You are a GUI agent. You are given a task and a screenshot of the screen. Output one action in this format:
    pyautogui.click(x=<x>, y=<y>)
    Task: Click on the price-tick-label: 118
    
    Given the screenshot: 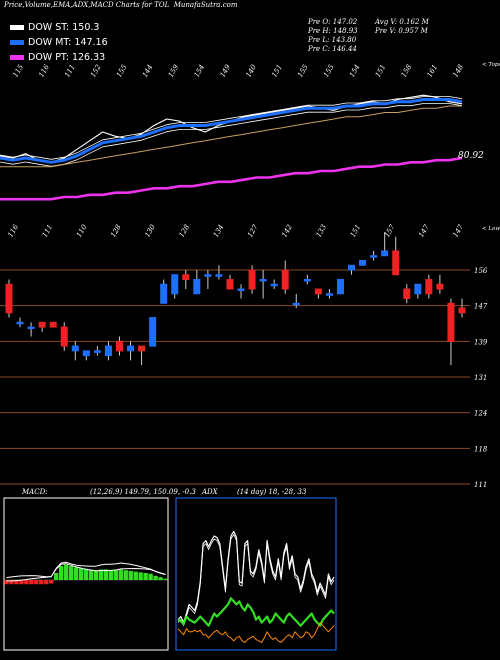 What is the action you would take?
    pyautogui.click(x=481, y=449)
    